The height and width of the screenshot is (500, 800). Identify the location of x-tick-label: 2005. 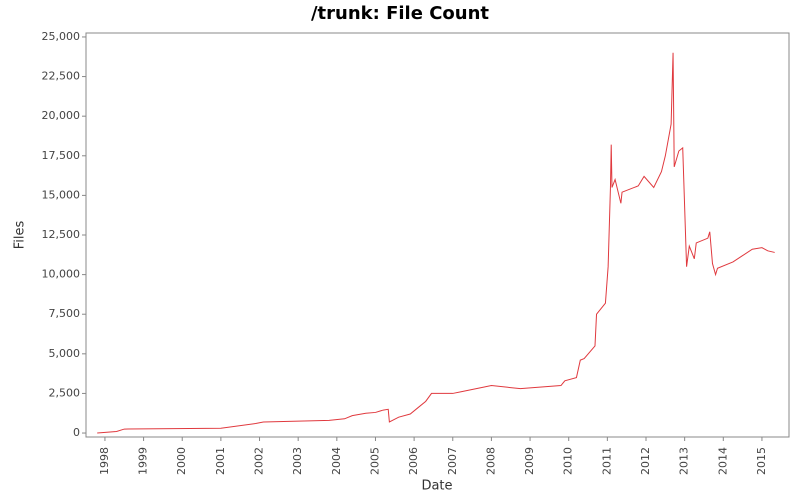
(374, 461).